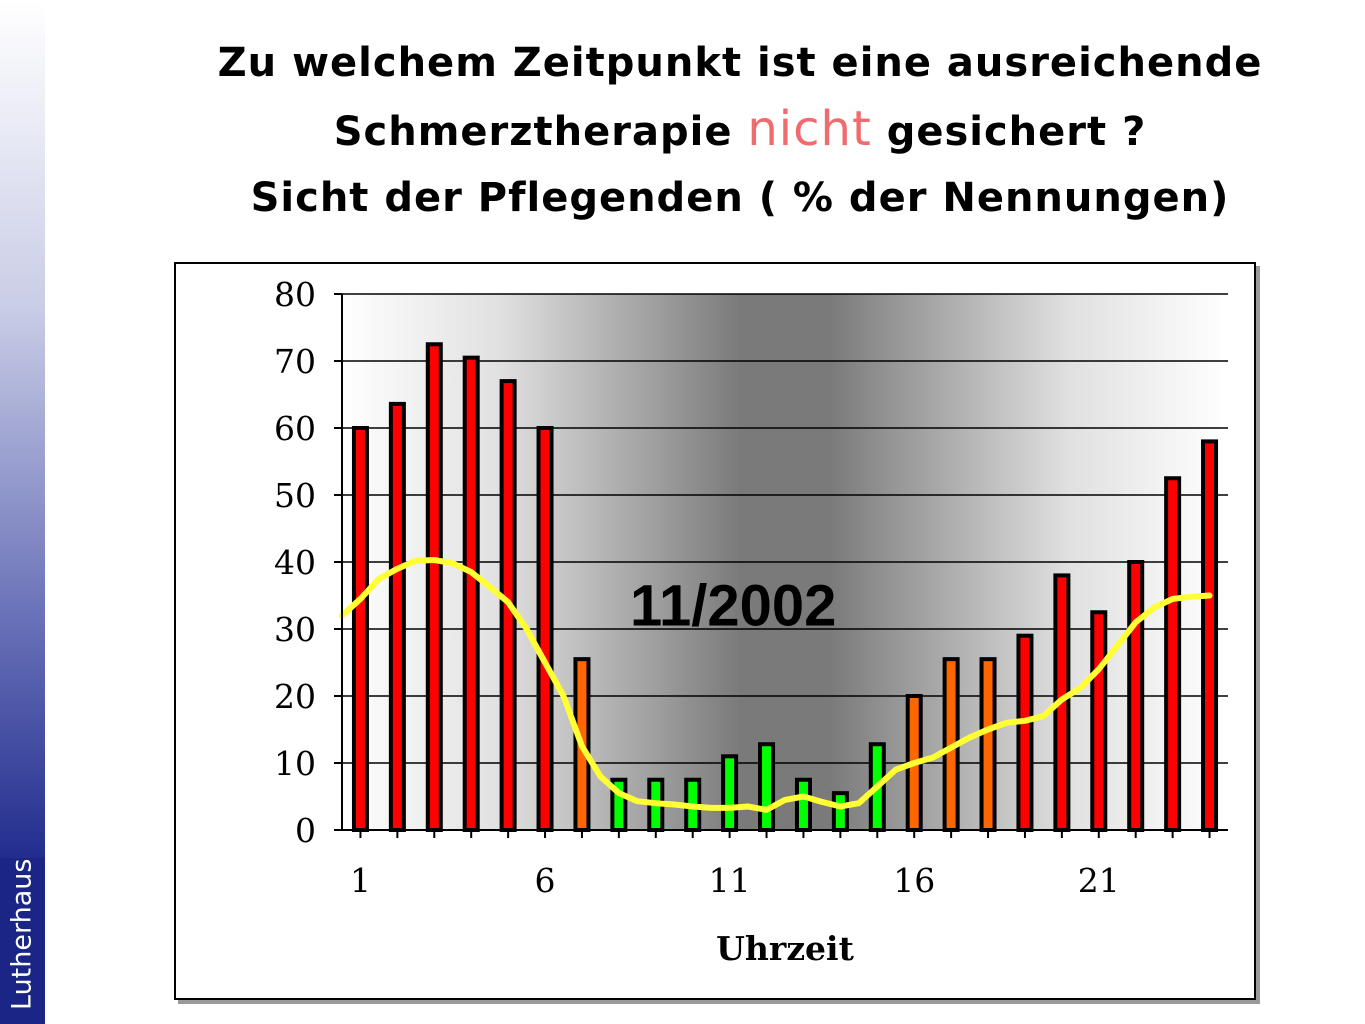 This screenshot has width=1365, height=1024. Describe the element at coordinates (295, 294) in the screenshot. I see `y-tick-label: 80` at that location.